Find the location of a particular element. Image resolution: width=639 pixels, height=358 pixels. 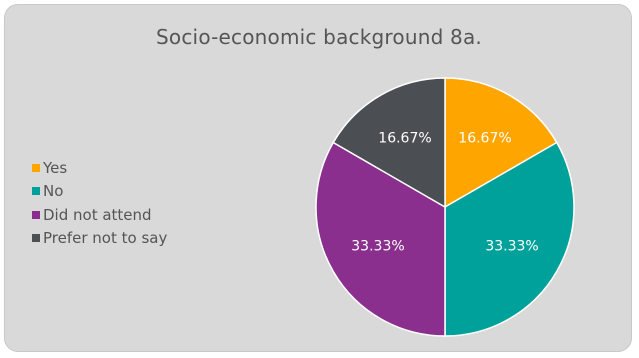

legend-label-prefer-not-to-say: Prefer not to say is located at coordinates (105, 238).